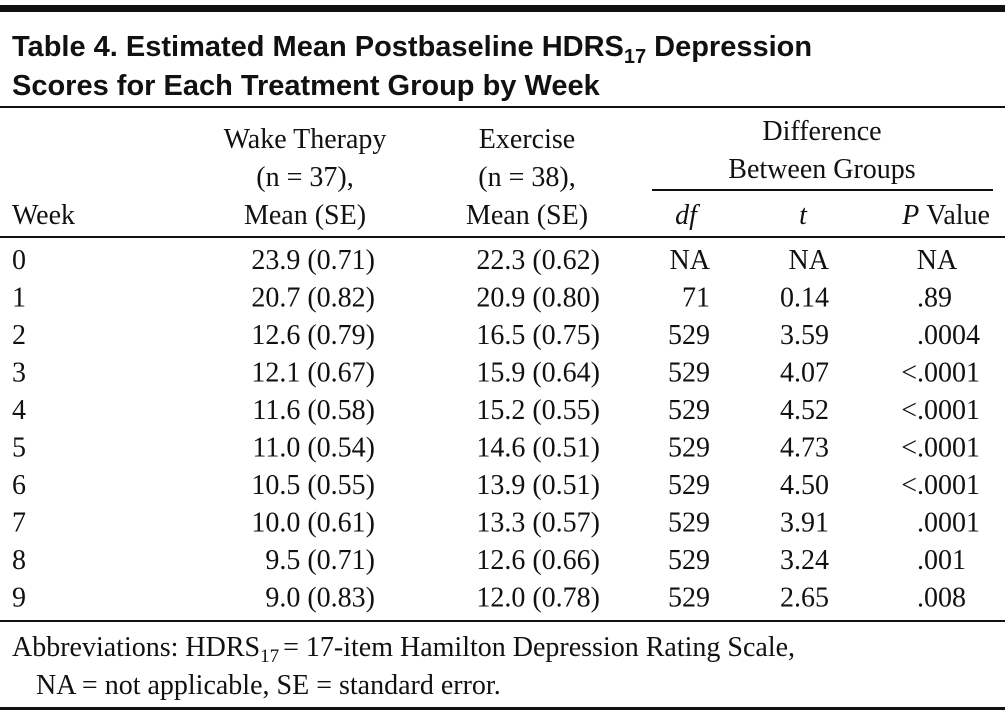 This screenshot has height=712, width=1005. Describe the element at coordinates (687, 215) in the screenshot. I see `column-header: df` at that location.